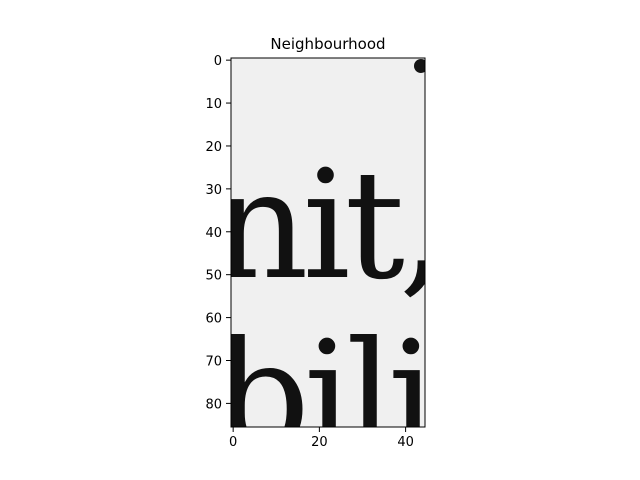 The image size is (640, 480). Describe the element at coordinates (218, 61) in the screenshot. I see `y-tick-label: 0` at that location.